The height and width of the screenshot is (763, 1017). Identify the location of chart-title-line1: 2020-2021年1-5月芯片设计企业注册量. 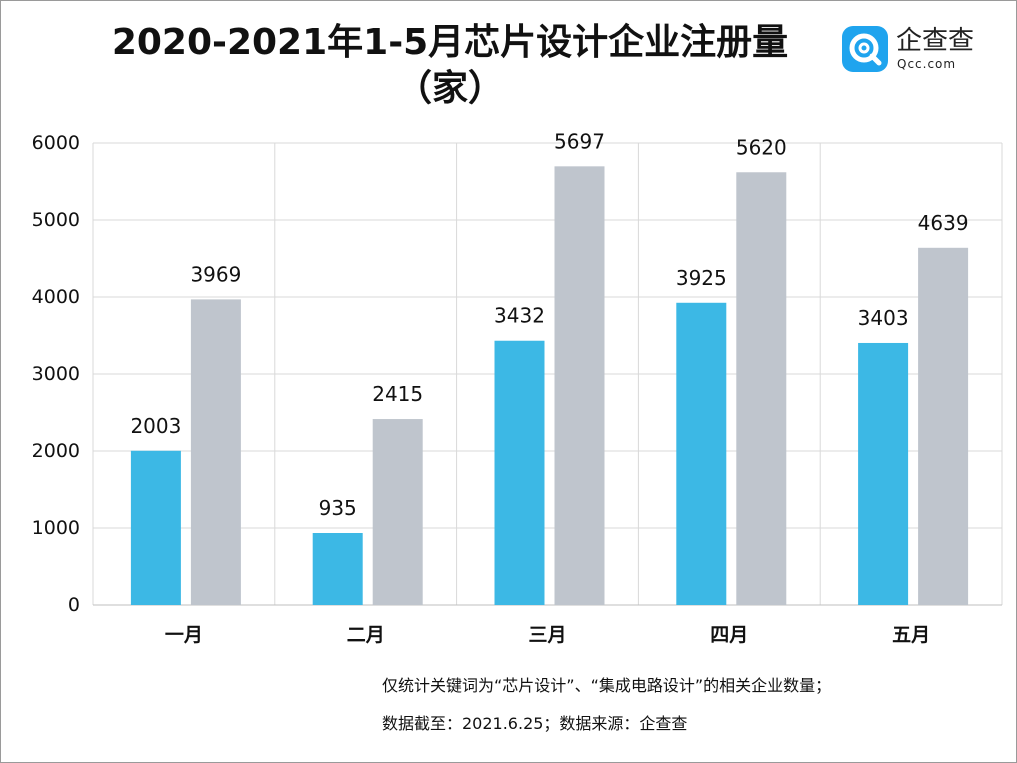
(450, 42).